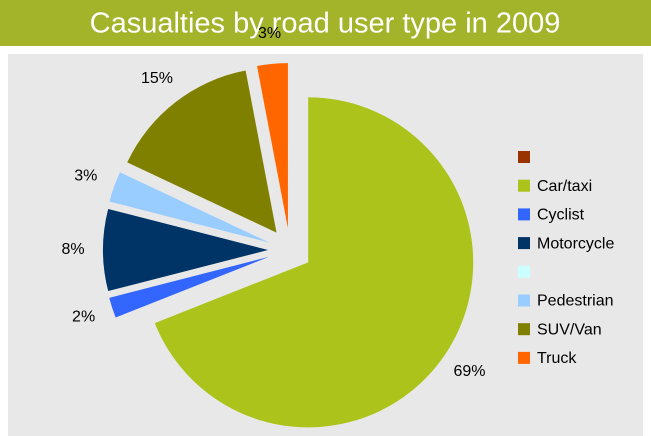 This screenshot has width=651, height=436. I want to click on legend-label: Motorcycle, so click(575, 243).